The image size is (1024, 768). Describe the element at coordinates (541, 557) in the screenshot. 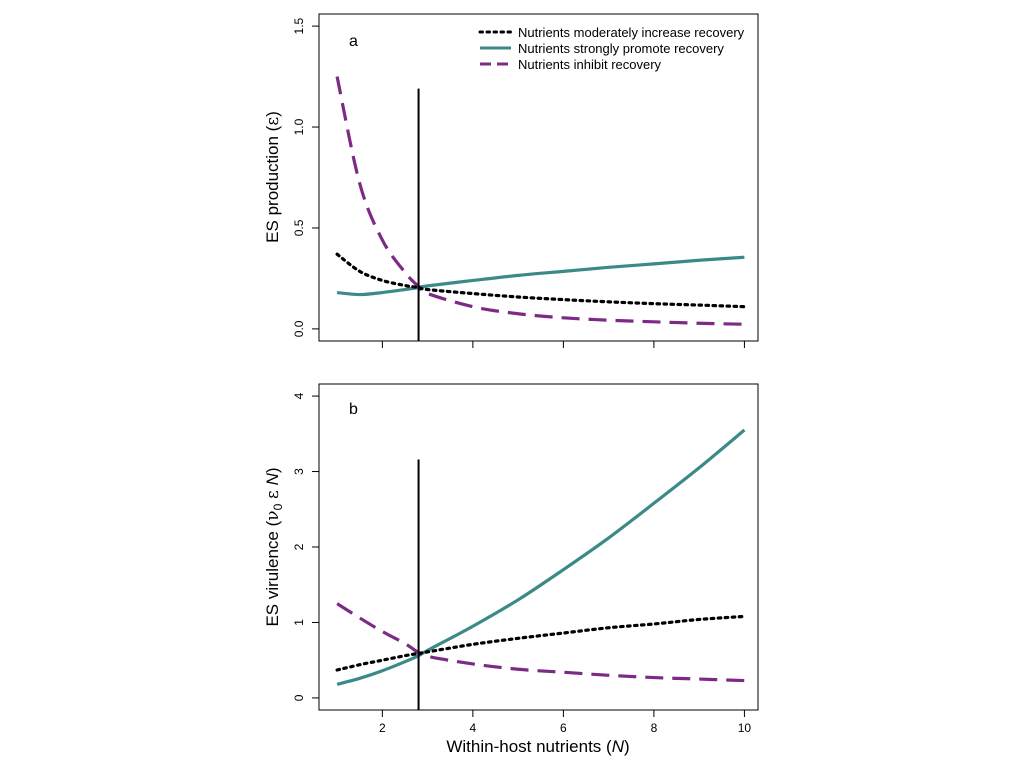

I see `panel-b-series-strong` at that location.